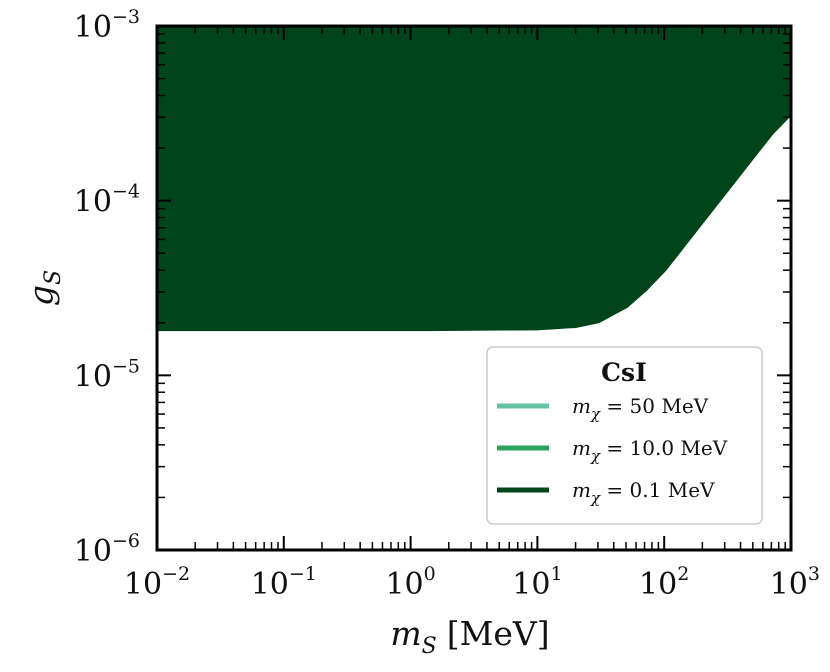 This screenshot has width=830, height=672. Describe the element at coordinates (650, 450) in the screenshot. I see `legend-entry-label: mχ = 10.0 MeV` at that location.